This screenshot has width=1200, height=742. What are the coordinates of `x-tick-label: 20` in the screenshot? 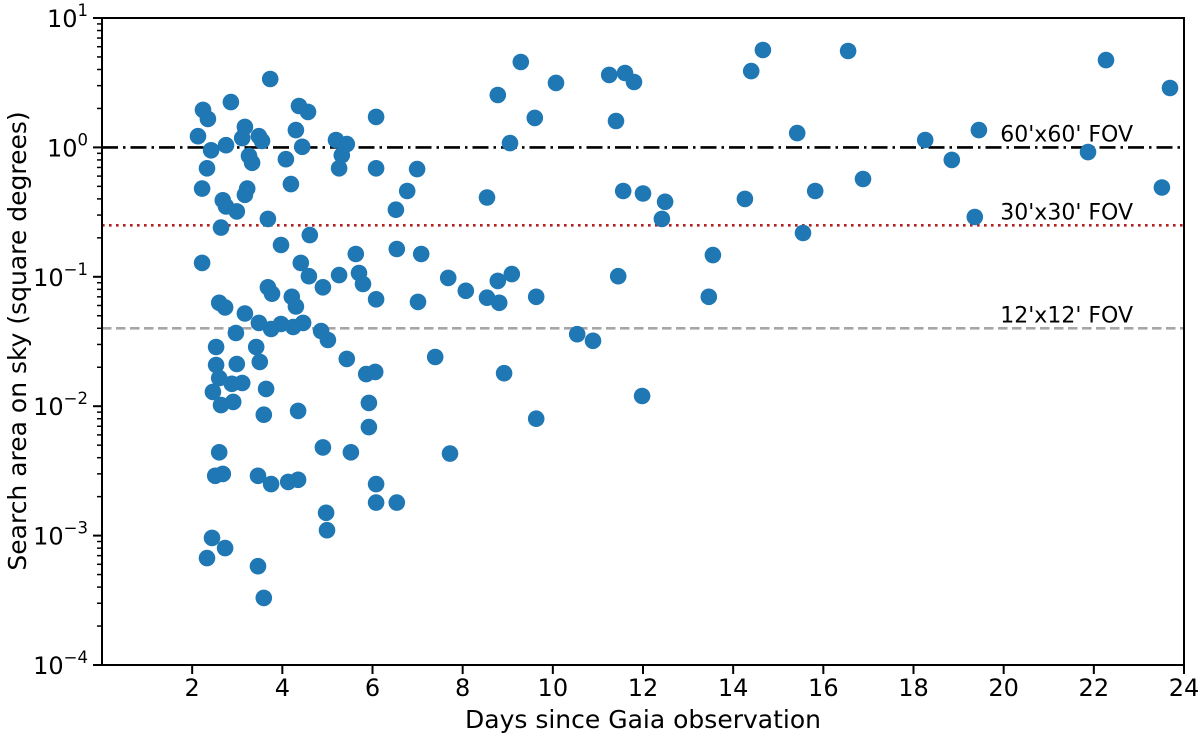 It's located at (1003, 688).